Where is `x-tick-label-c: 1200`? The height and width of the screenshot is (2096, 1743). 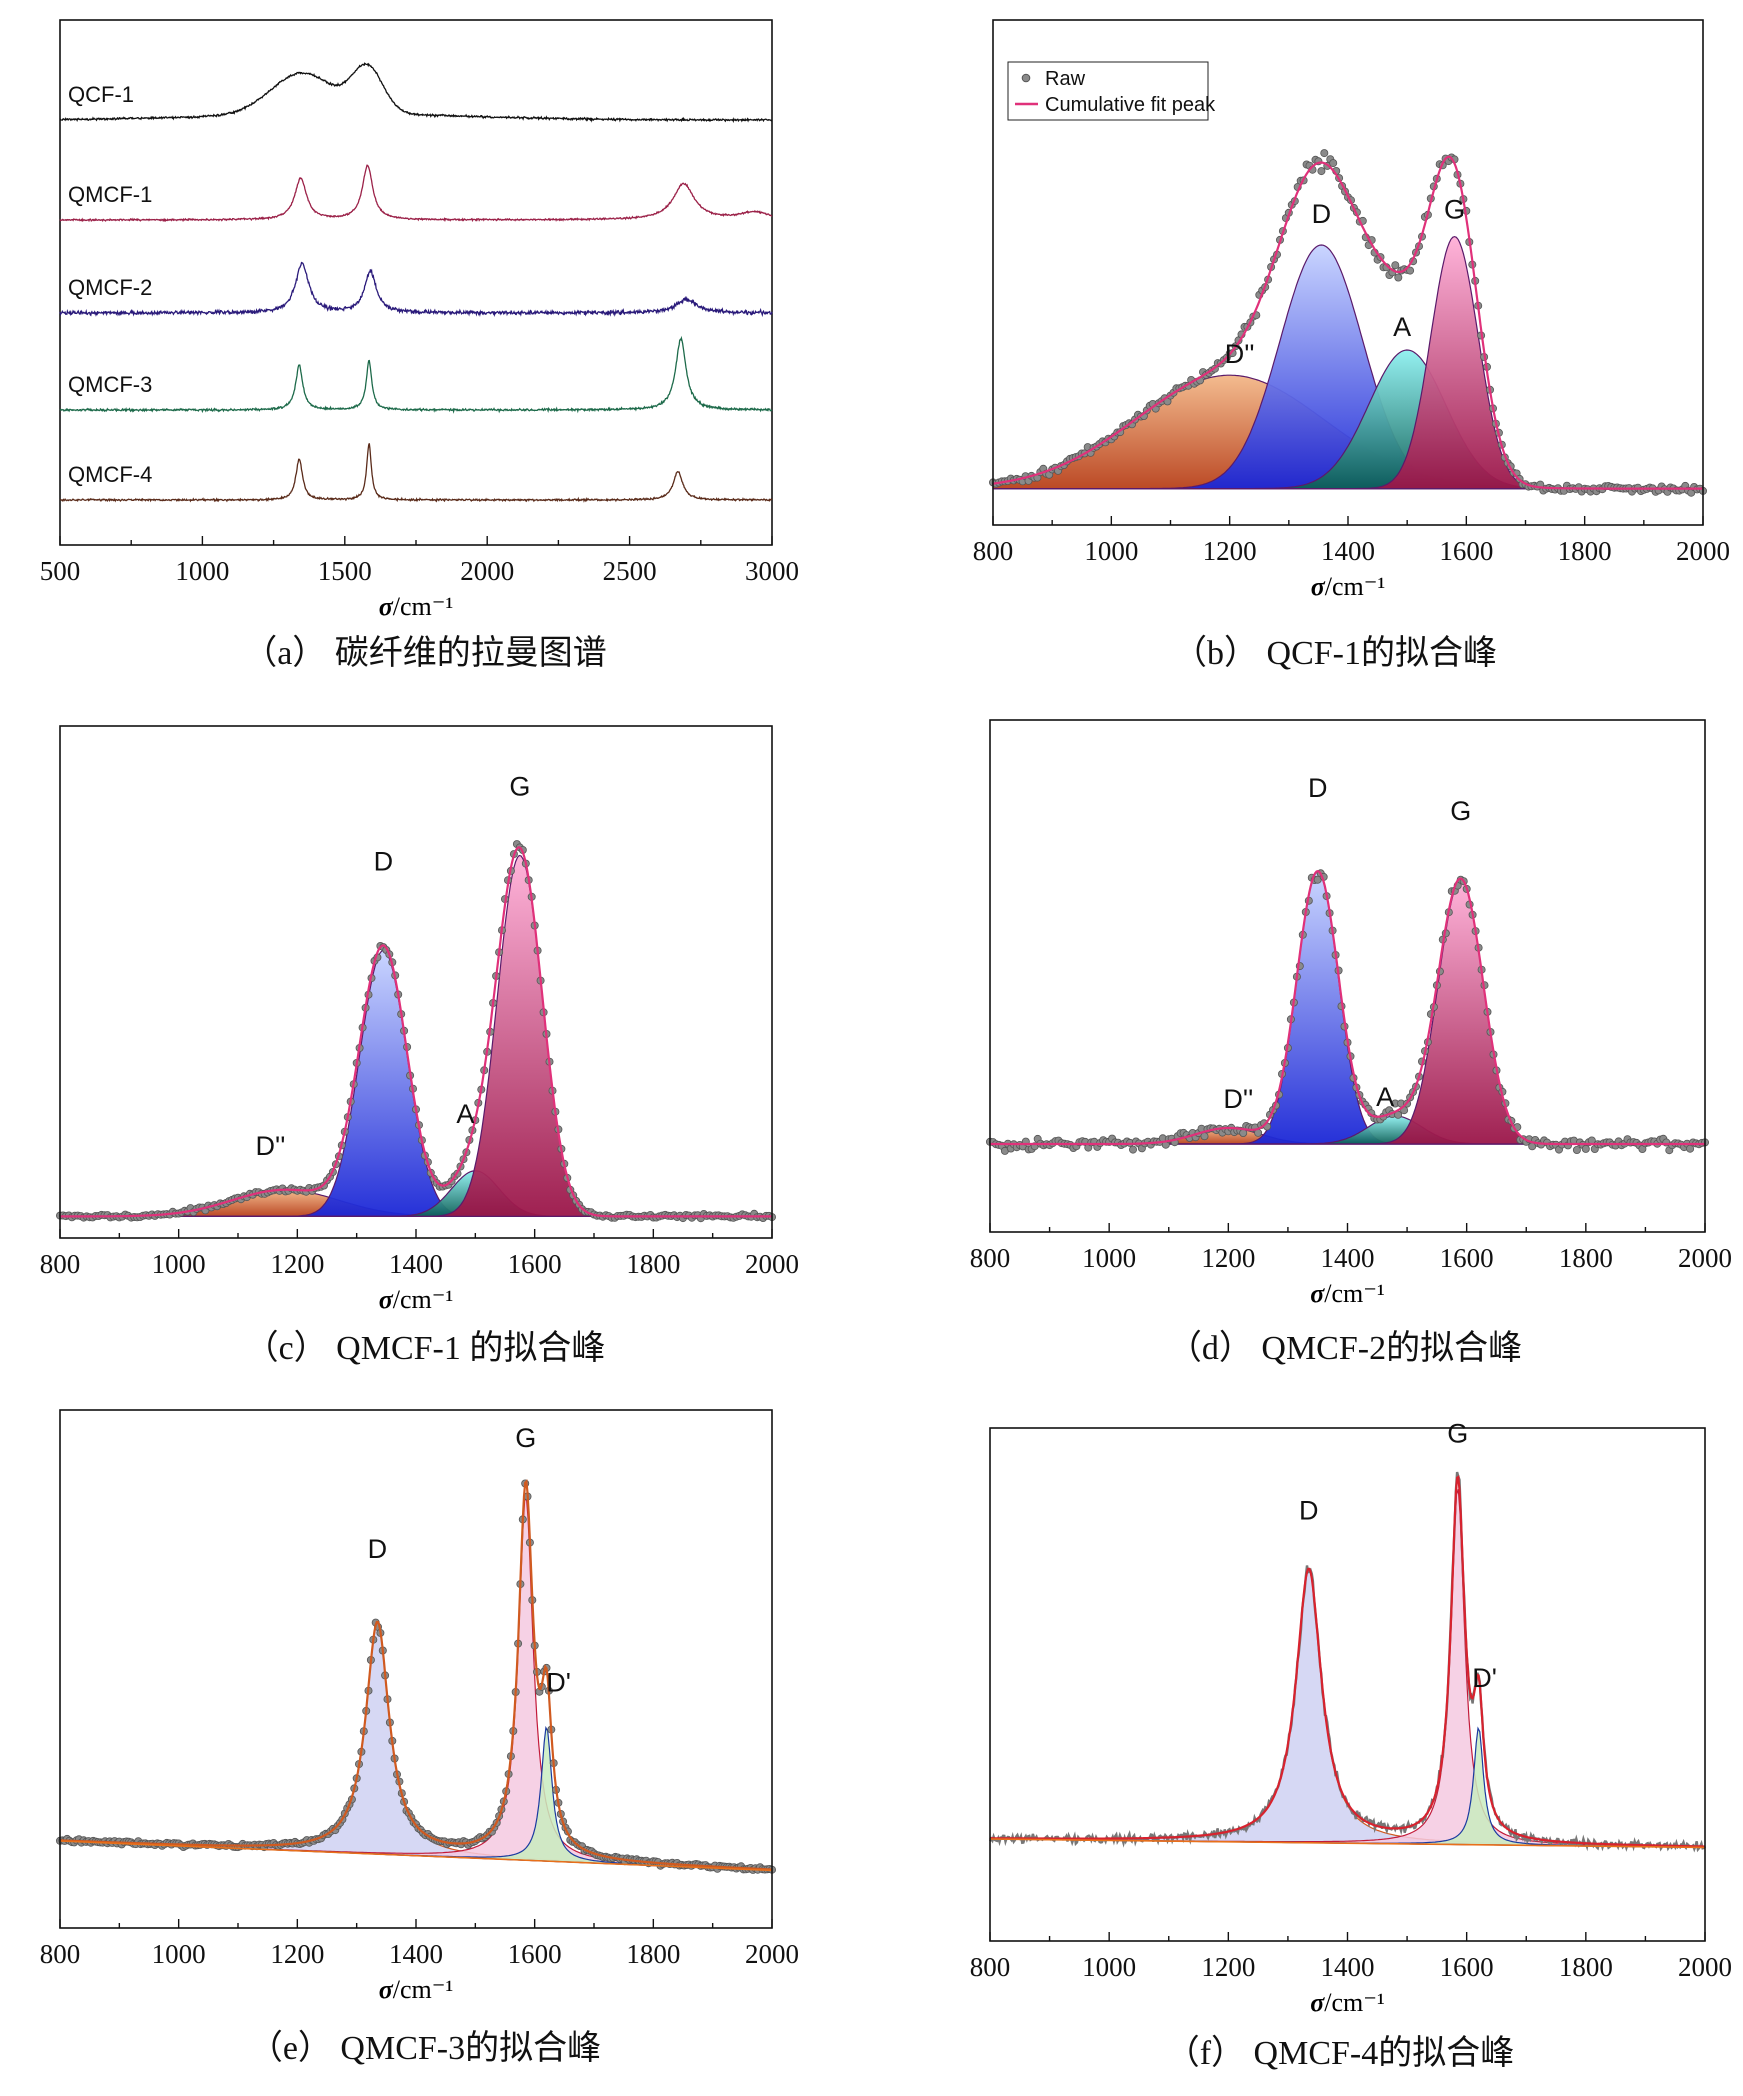 x-tick-label-c: 1200 is located at coordinates (297, 1264).